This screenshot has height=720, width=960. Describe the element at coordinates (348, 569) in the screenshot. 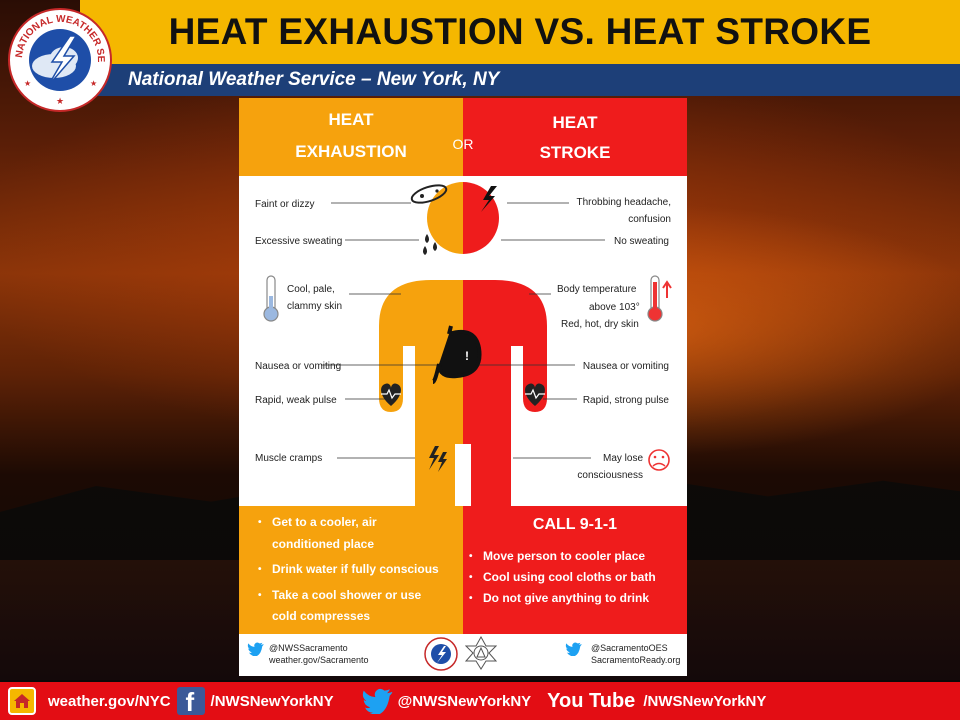

I see `action-item: Drink water if fully conscious` at that location.